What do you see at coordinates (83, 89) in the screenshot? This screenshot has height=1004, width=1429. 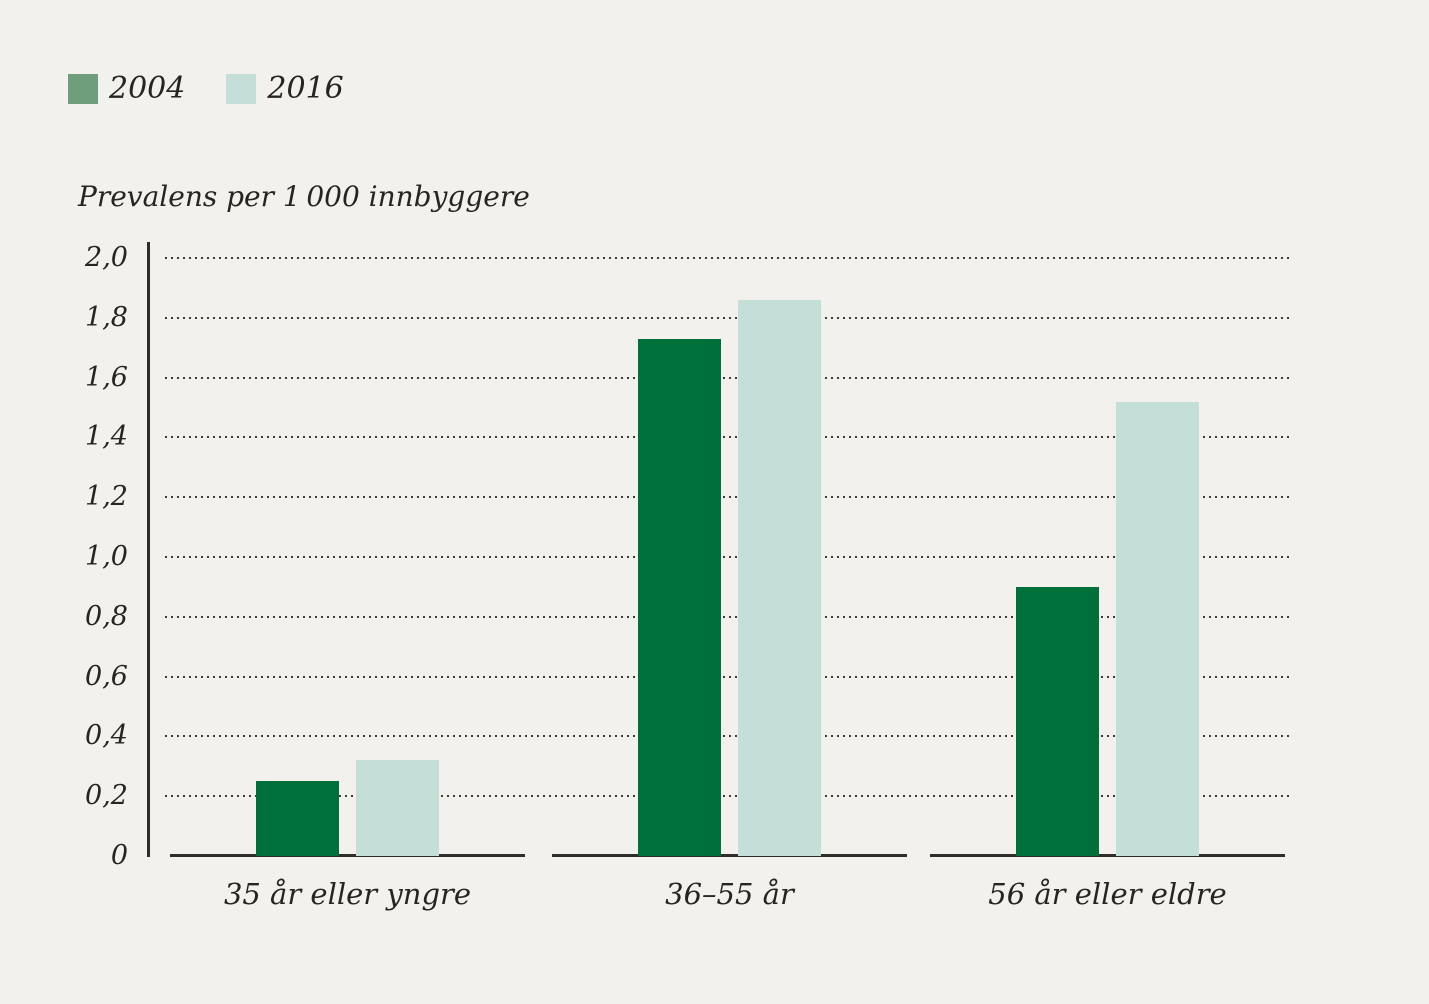 I see `legend-swatch-2004` at bounding box center [83, 89].